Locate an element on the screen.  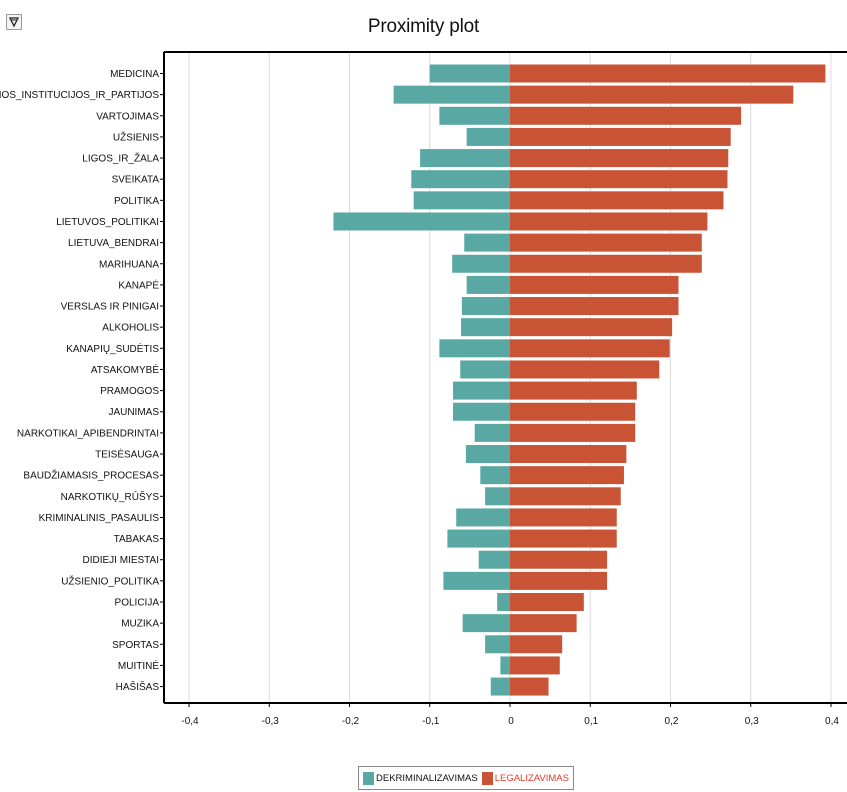
chart-legend: DEKRIMINALIZAVIMAS LEGALIZAVIMAS is located at coordinates (466, 778).